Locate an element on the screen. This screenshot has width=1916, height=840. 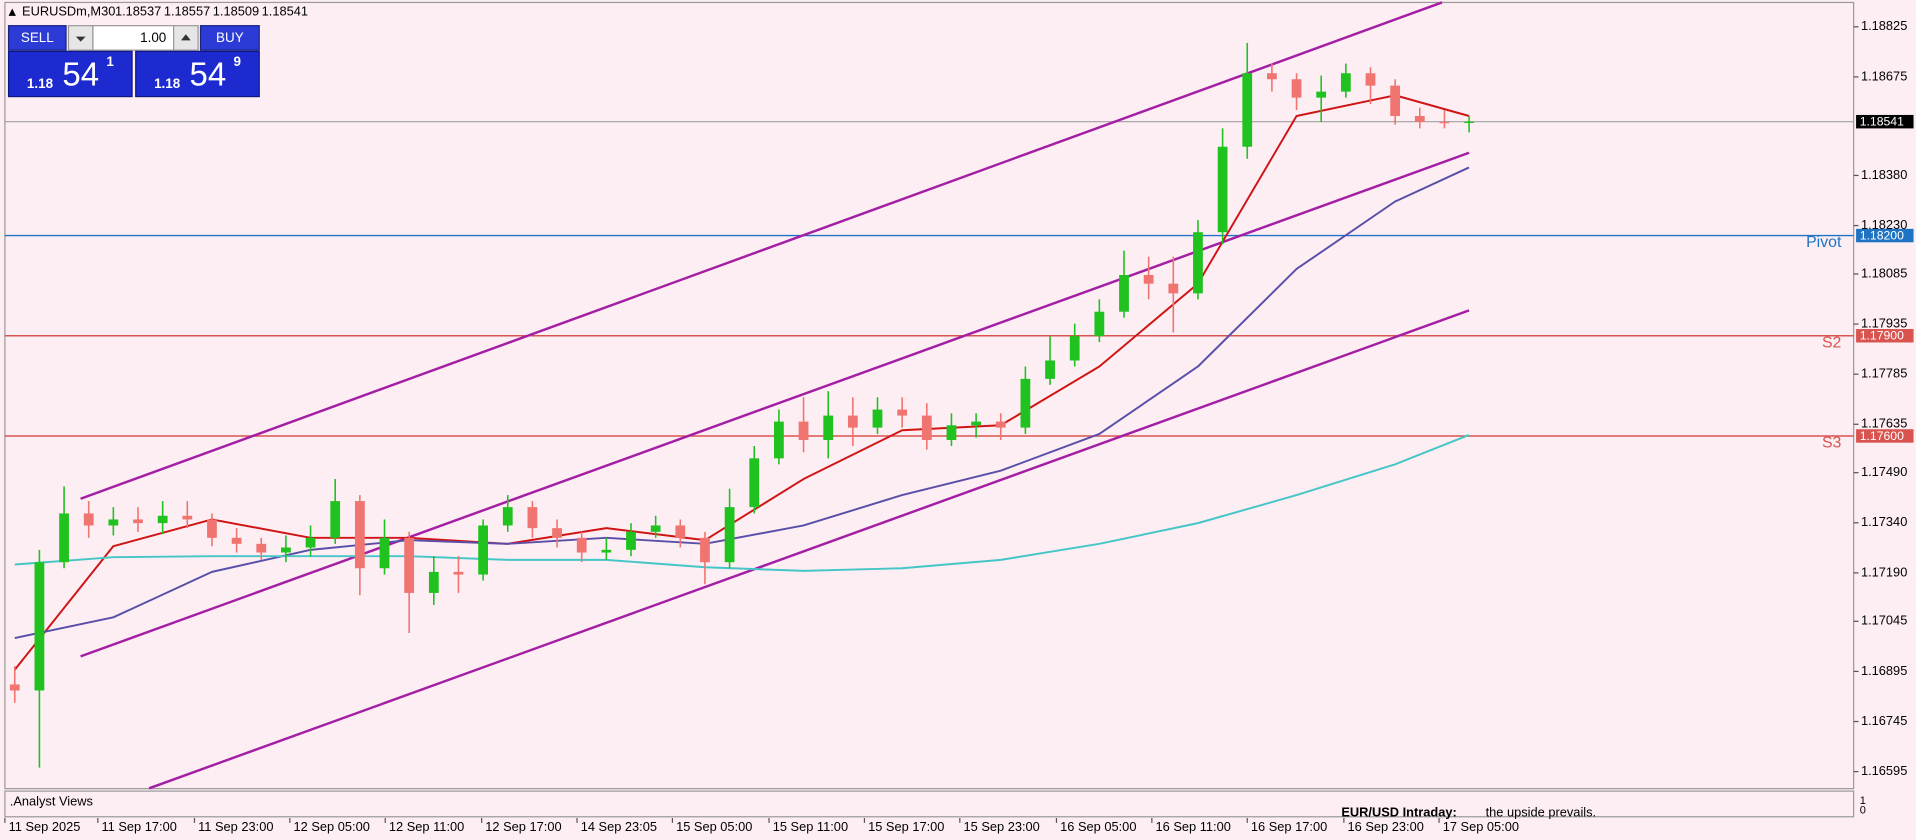
x-tick-label: 11 Sep 17:00 is located at coordinates (138, 826).